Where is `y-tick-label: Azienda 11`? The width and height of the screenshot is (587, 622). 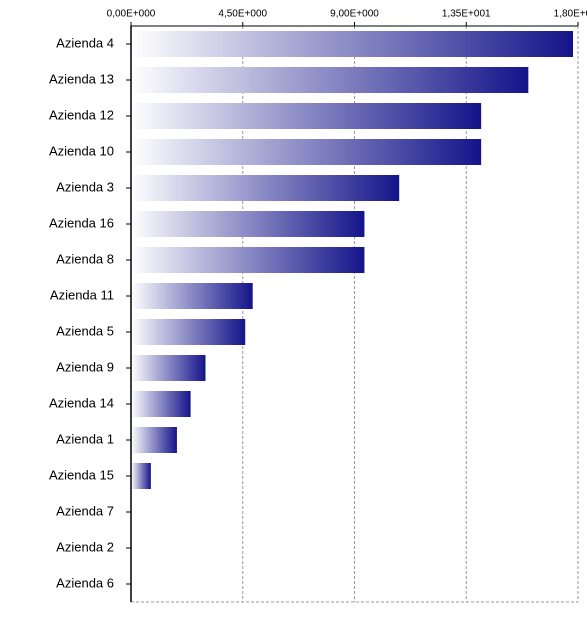 y-tick-label: Azienda 11 is located at coordinates (82, 294).